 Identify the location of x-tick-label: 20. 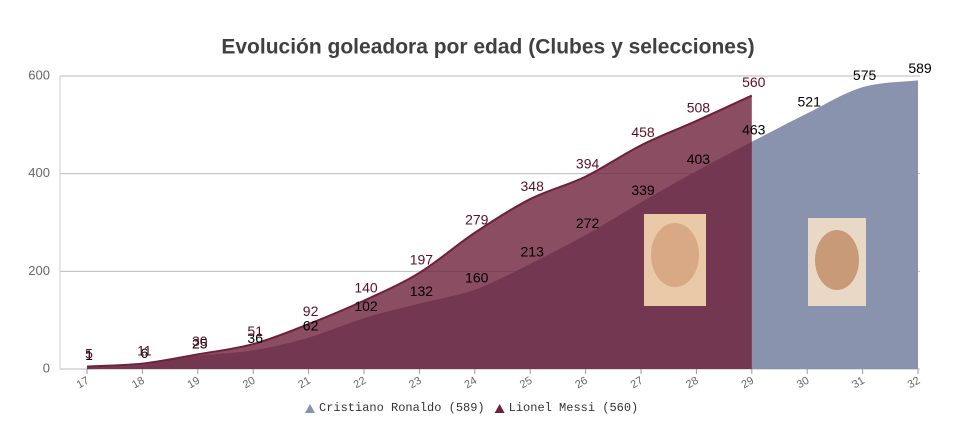
(249, 383).